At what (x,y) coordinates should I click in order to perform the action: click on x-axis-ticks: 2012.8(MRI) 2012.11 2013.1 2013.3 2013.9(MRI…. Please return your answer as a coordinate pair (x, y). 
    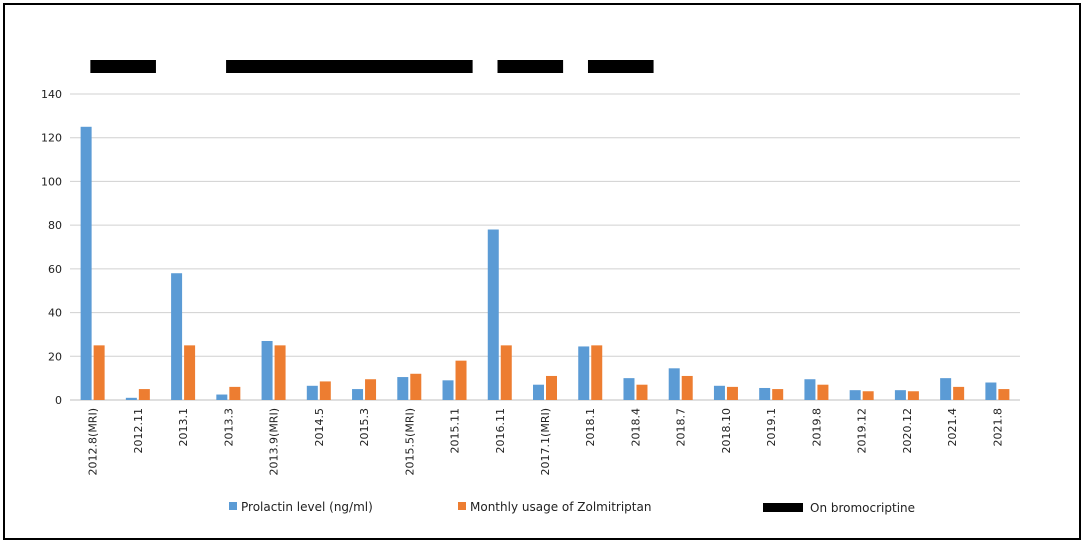
    Looking at the image, I should click on (546, 441).